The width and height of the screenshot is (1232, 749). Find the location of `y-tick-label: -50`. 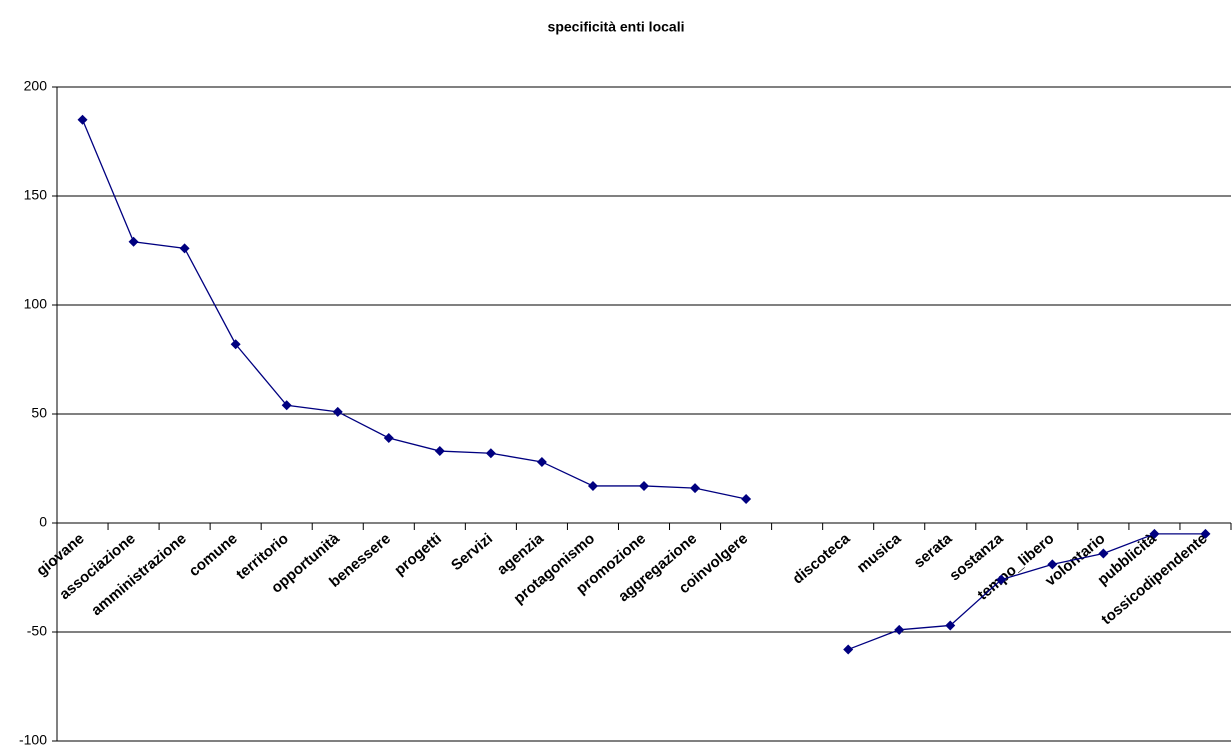

y-tick-label: -50 is located at coordinates (37, 631).